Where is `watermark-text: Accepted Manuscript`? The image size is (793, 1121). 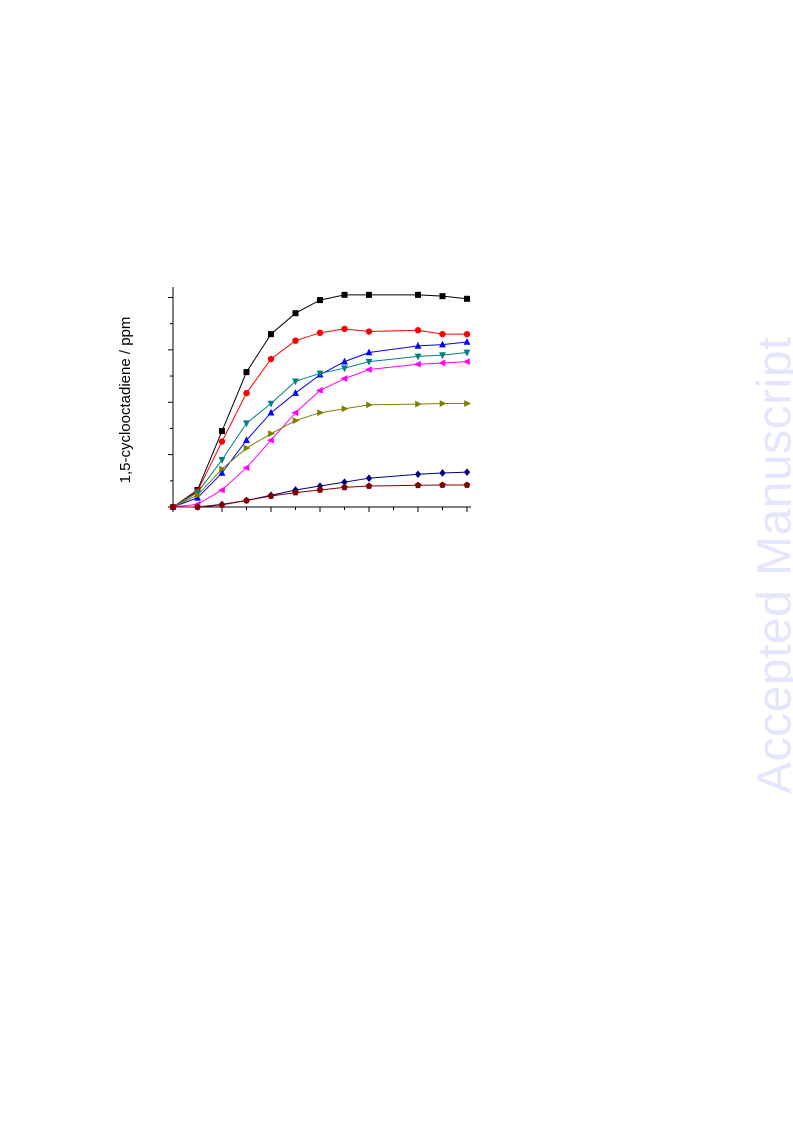 watermark-text: Accepted Manuscript is located at coordinates (770, 565).